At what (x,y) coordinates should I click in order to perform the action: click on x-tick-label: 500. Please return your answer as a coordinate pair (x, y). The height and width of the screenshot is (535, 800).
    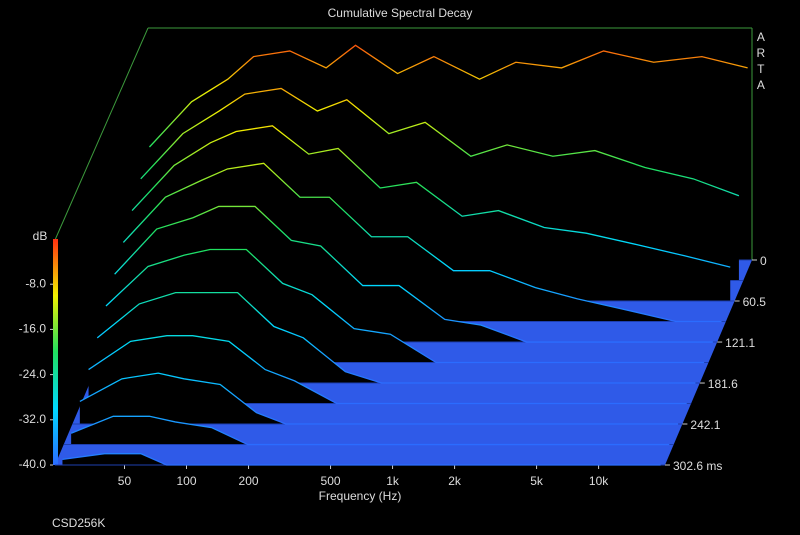
    Looking at the image, I should click on (331, 481).